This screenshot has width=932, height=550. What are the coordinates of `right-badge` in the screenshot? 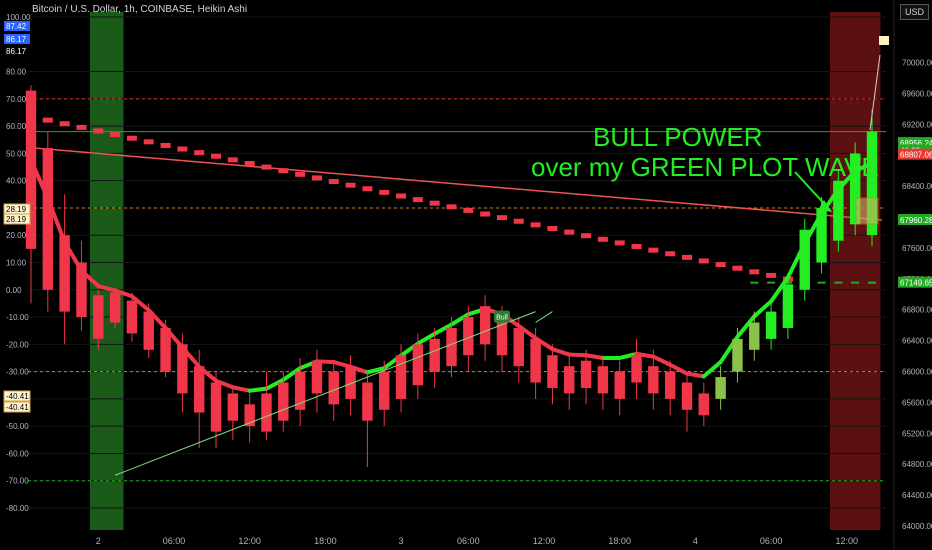 It's located at (915, 220).